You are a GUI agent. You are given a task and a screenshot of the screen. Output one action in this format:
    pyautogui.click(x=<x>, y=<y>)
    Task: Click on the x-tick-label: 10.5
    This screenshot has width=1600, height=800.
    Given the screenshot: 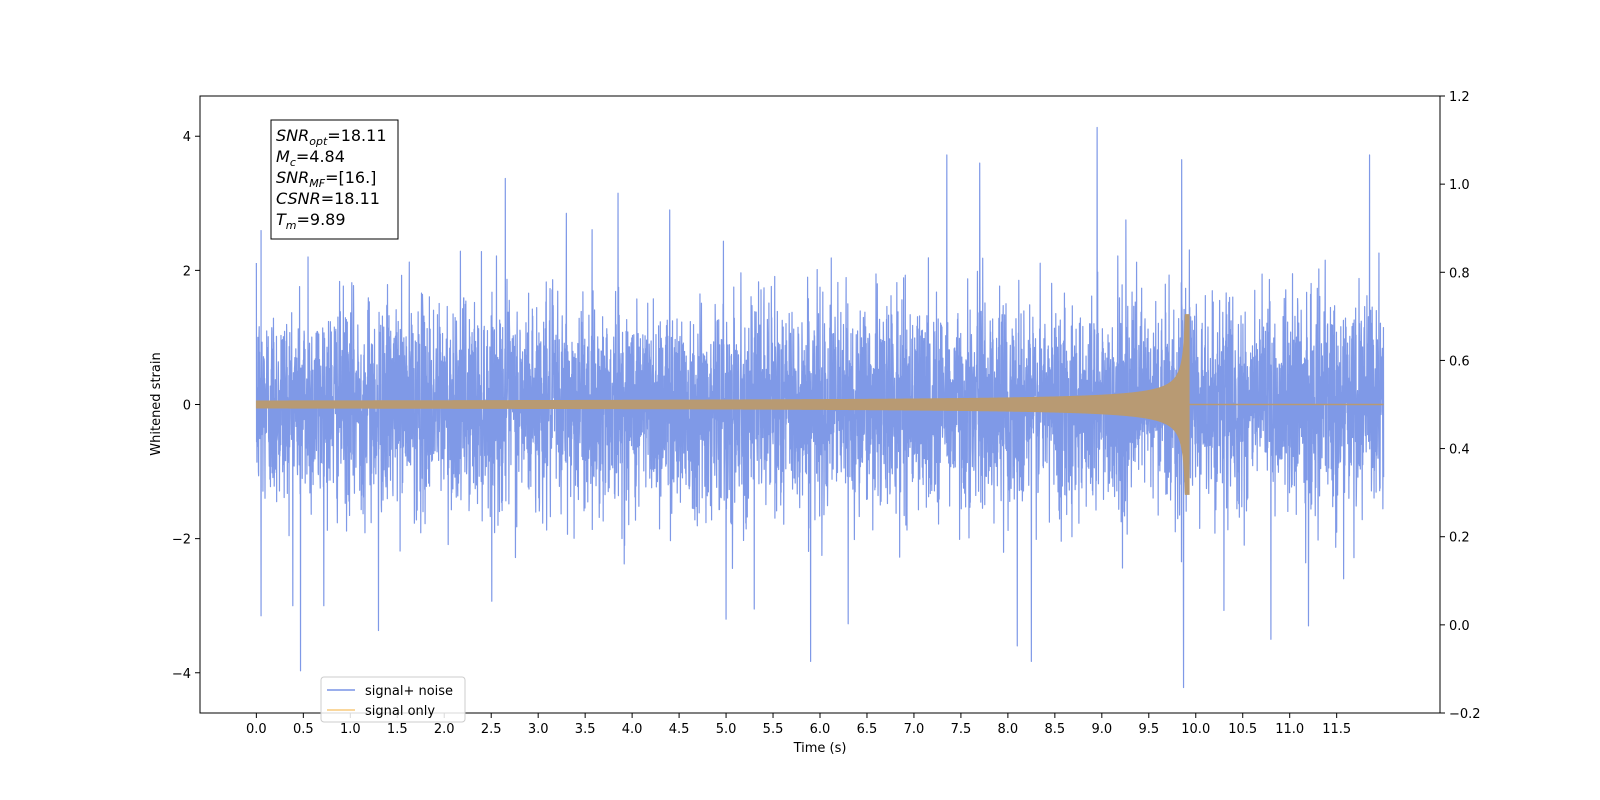 What is the action you would take?
    pyautogui.click(x=1242, y=729)
    